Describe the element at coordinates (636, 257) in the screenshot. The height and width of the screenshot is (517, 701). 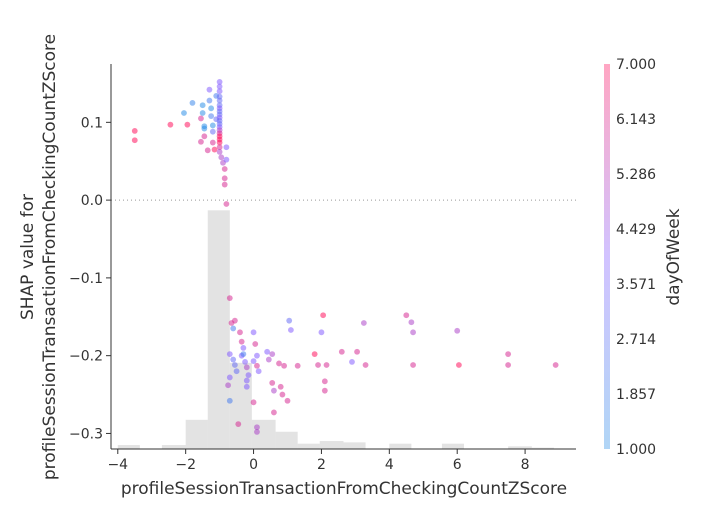
I see `colorbar-ticks: 7.000 6.143 5.286 4.429 3.571 2.714 1.857 1.000` at that location.